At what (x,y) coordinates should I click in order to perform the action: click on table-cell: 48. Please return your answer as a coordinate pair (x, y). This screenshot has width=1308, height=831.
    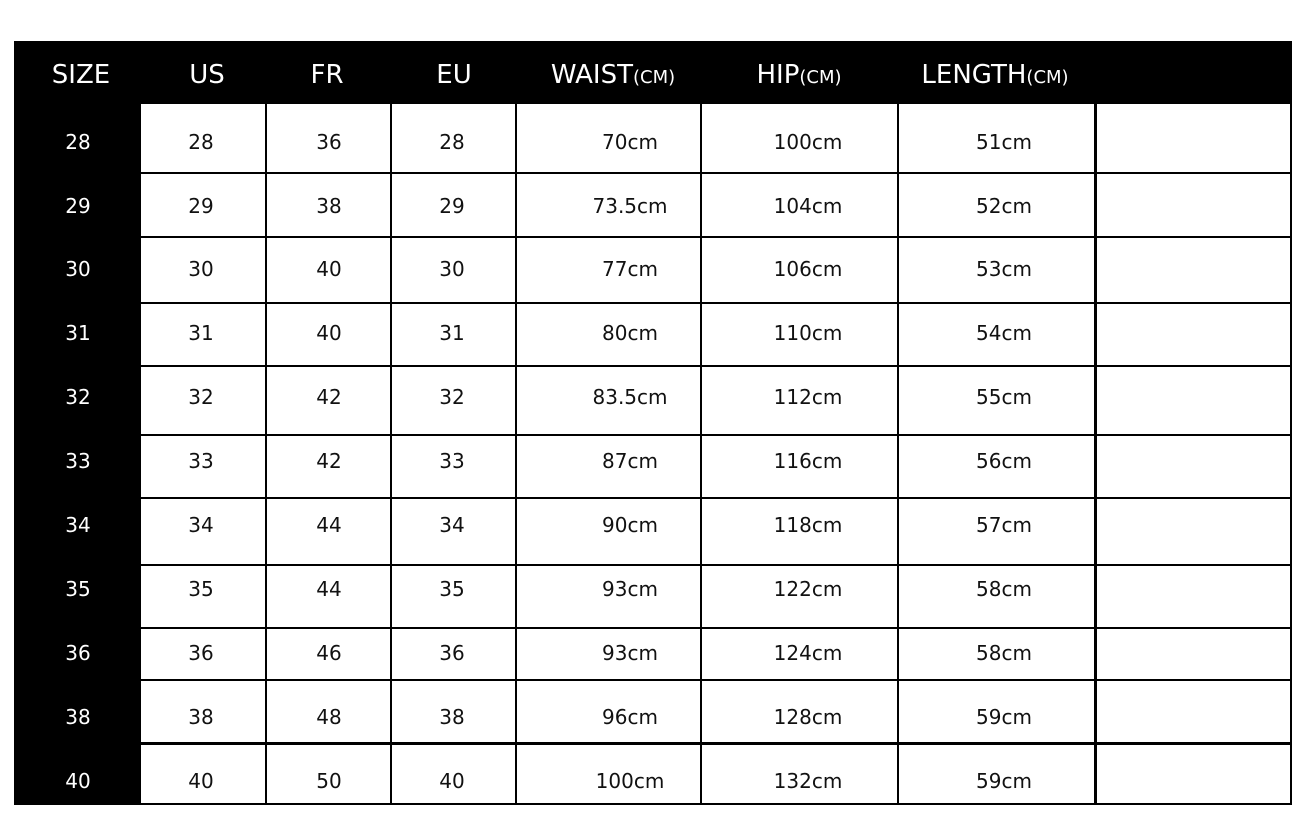
    Looking at the image, I should click on (329, 717).